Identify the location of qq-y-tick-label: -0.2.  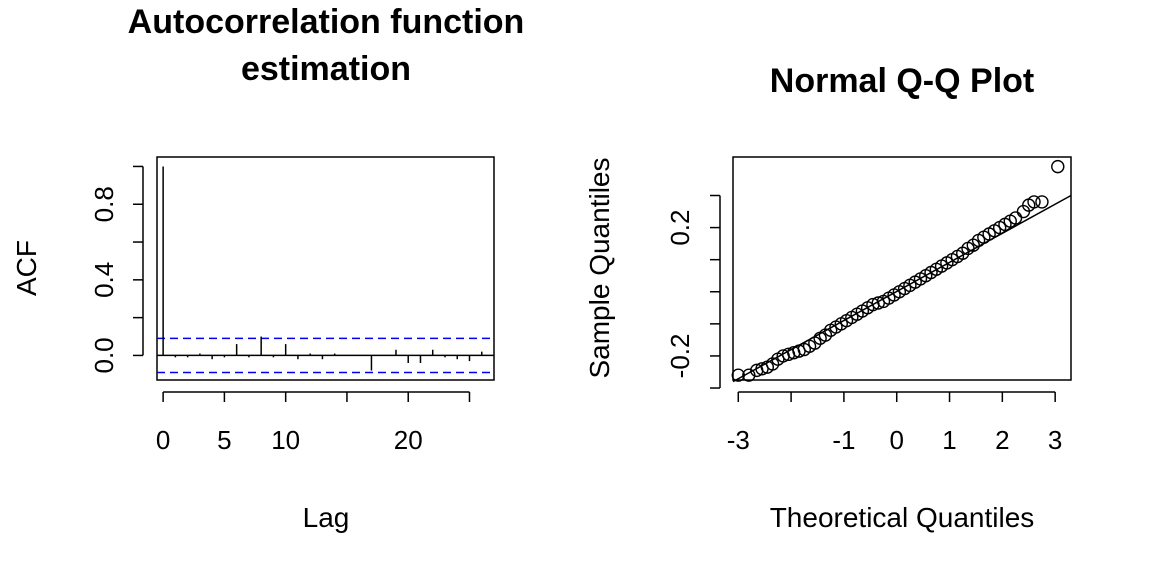
(680, 356).